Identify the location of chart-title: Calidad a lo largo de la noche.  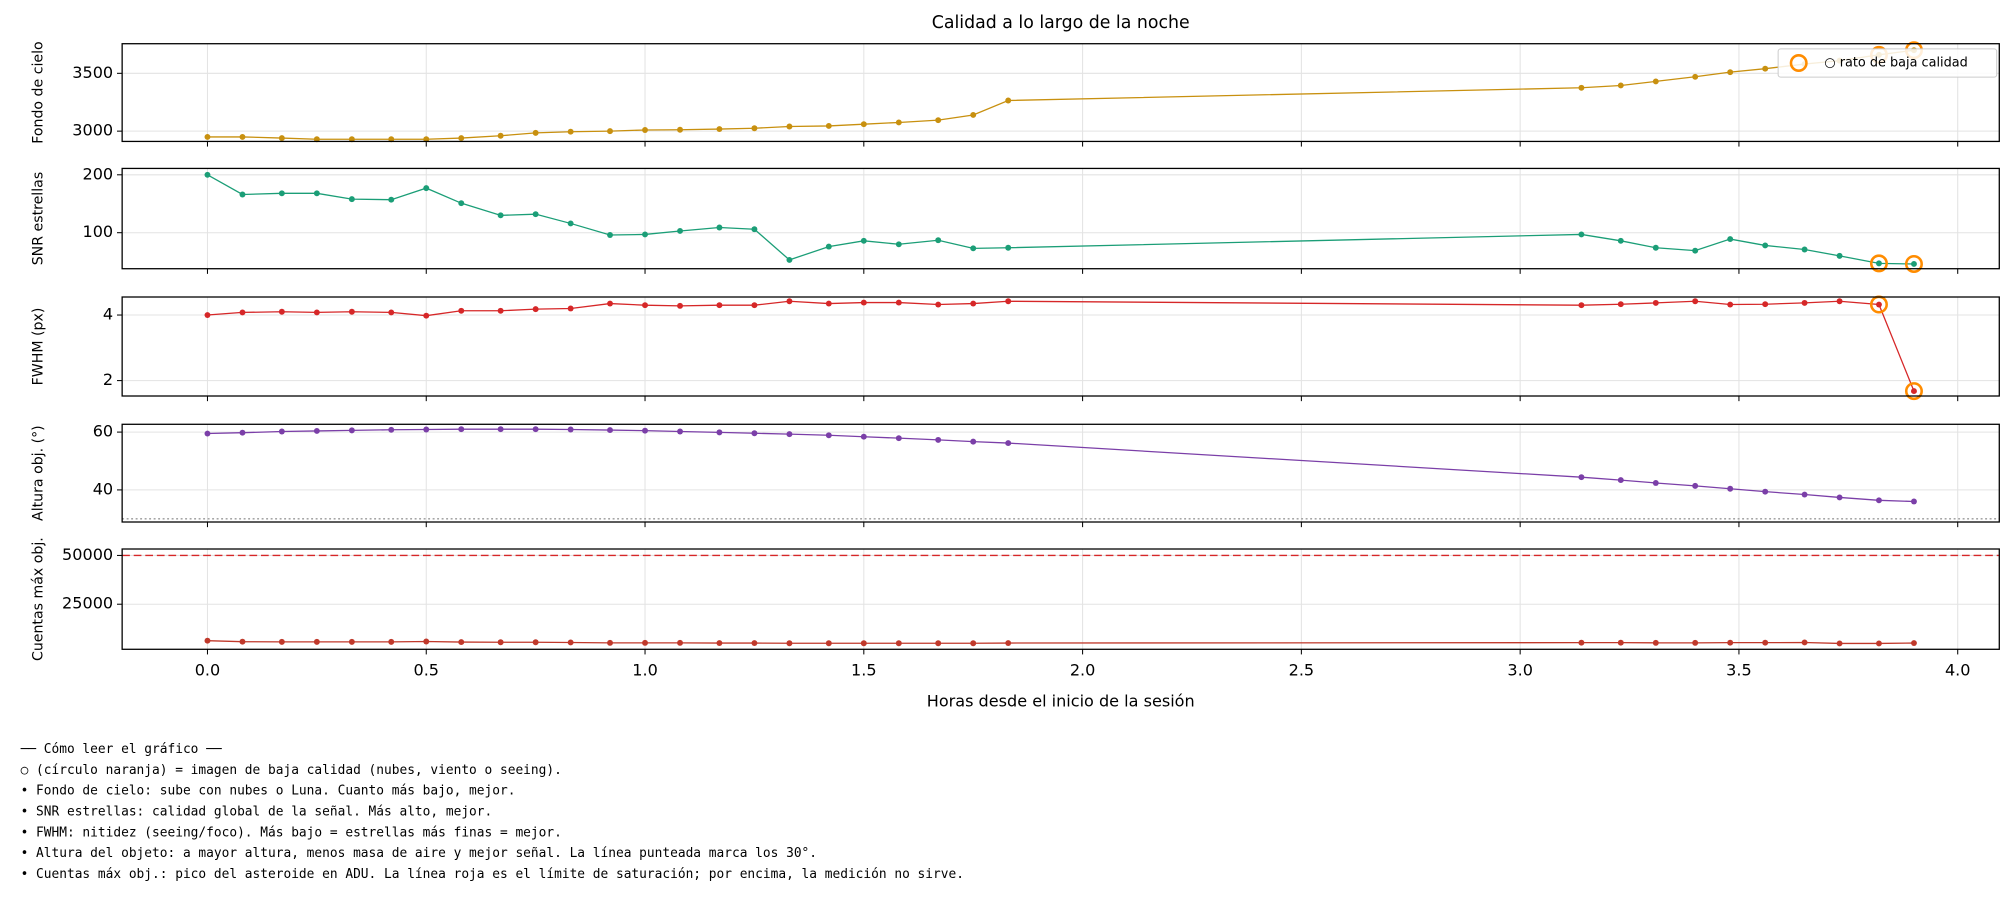
(1061, 23).